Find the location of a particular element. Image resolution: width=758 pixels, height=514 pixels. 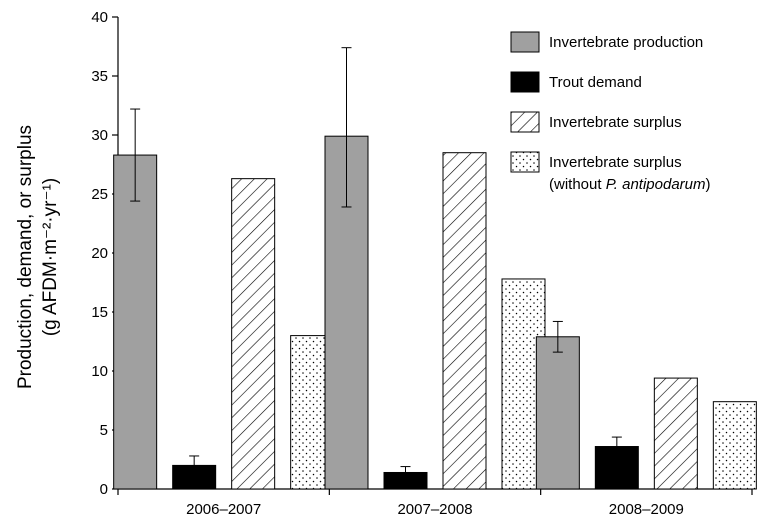

y-tick-label: 30 is located at coordinates (99, 135).